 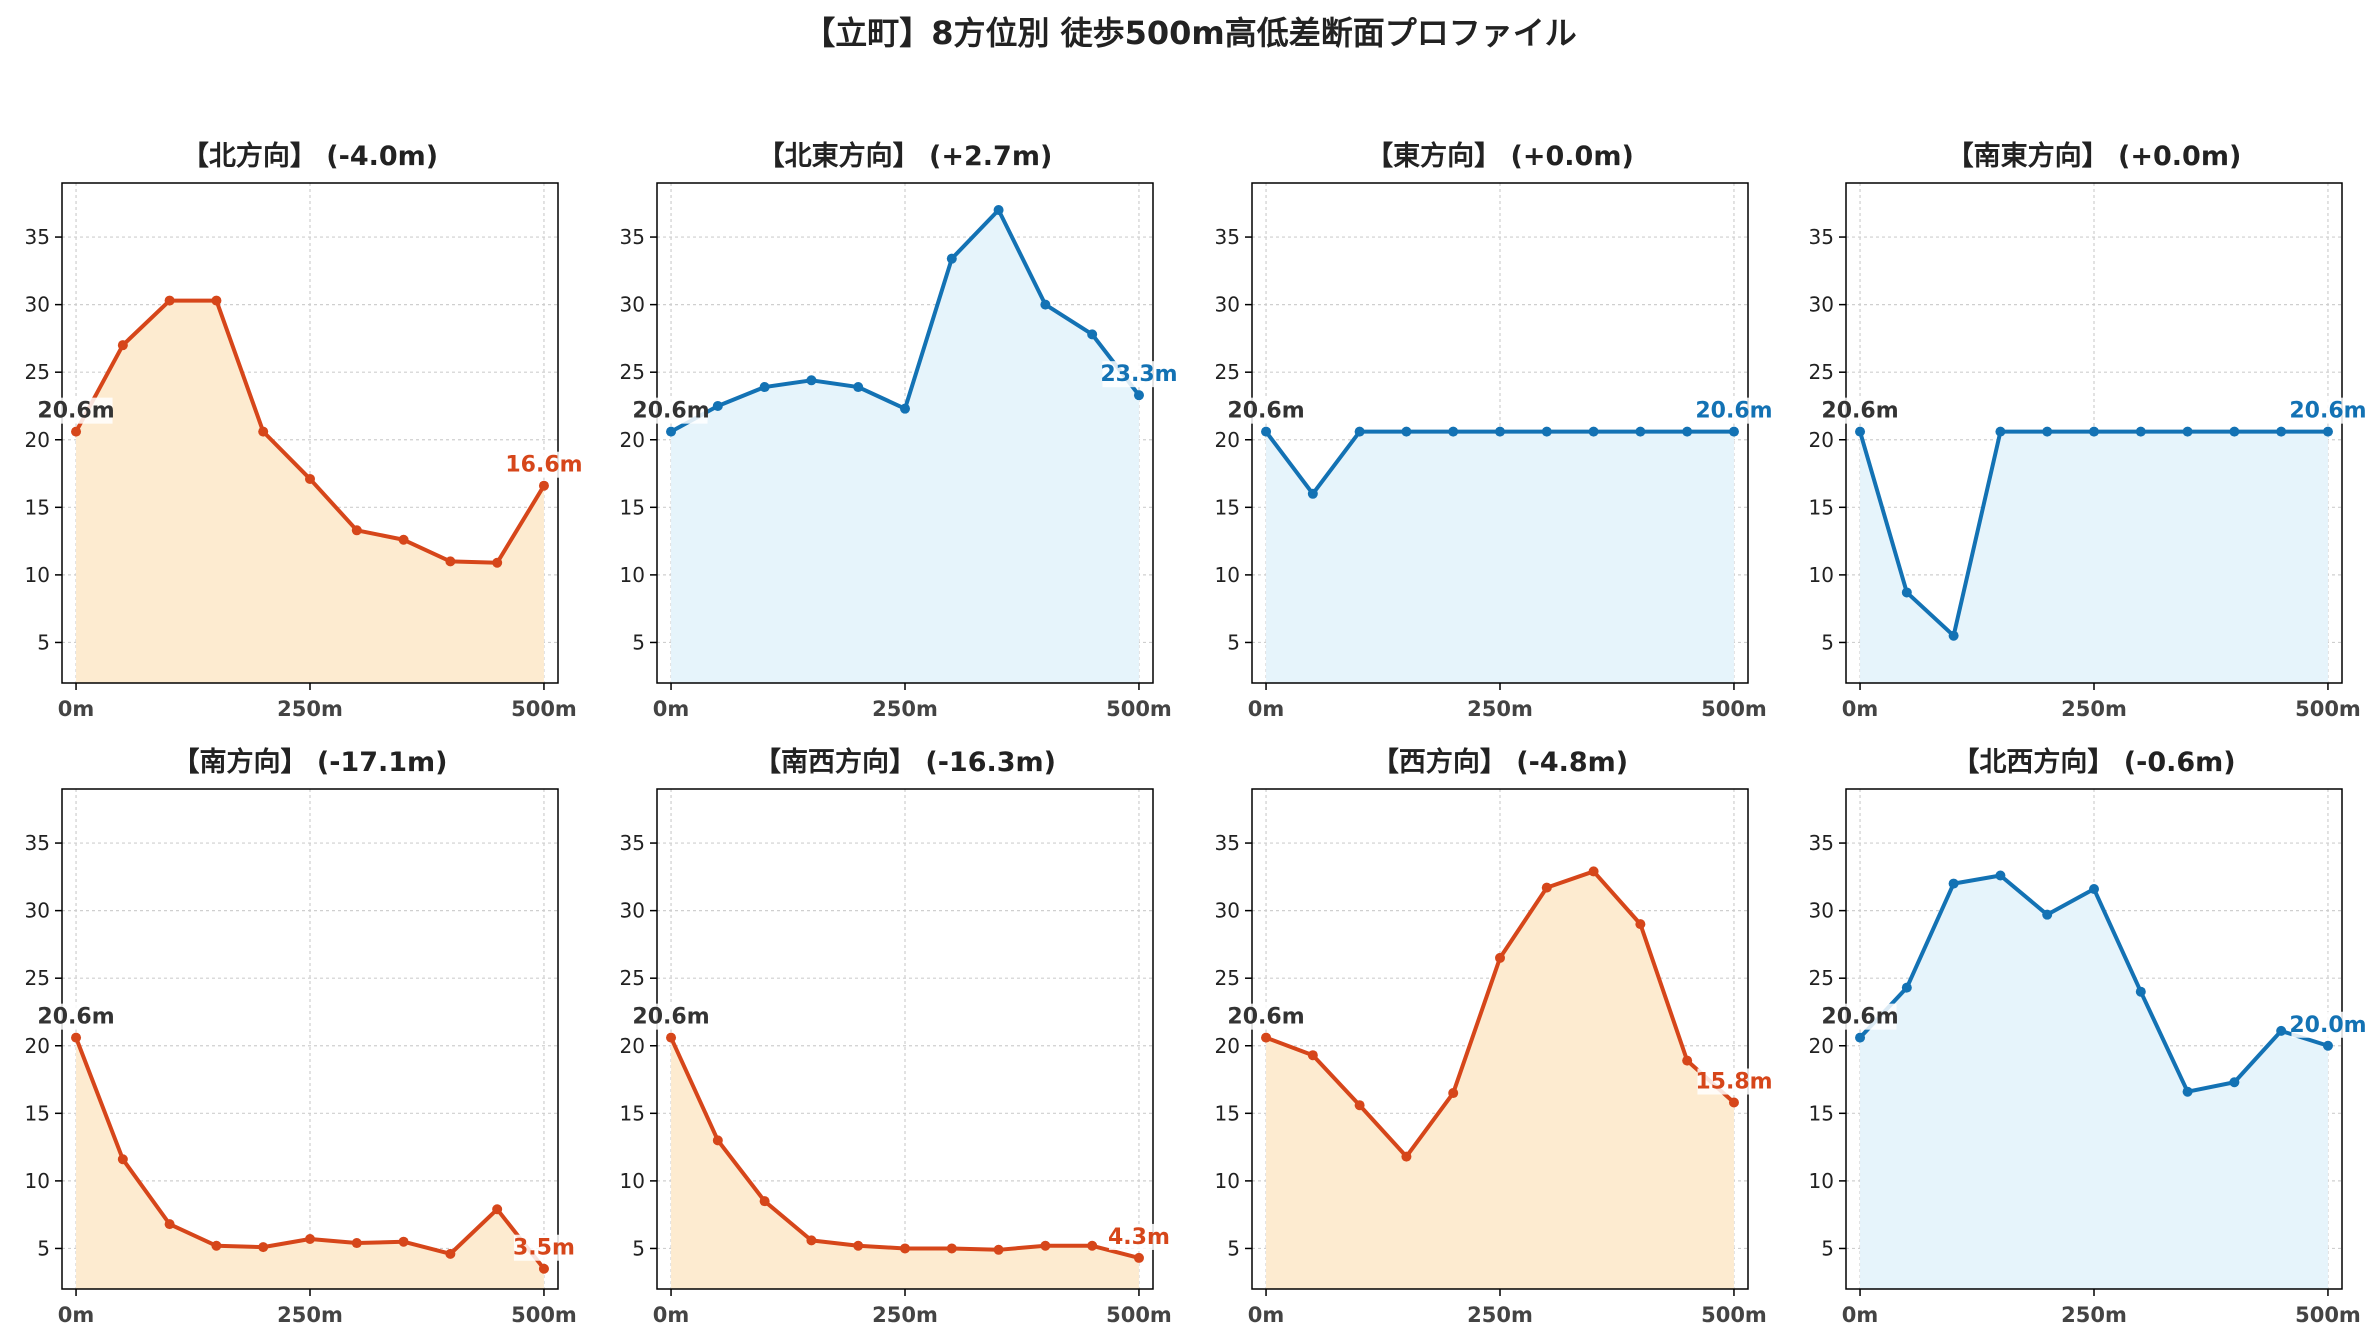 I want to click on y-tick-label: 10, so click(x=1821, y=575).